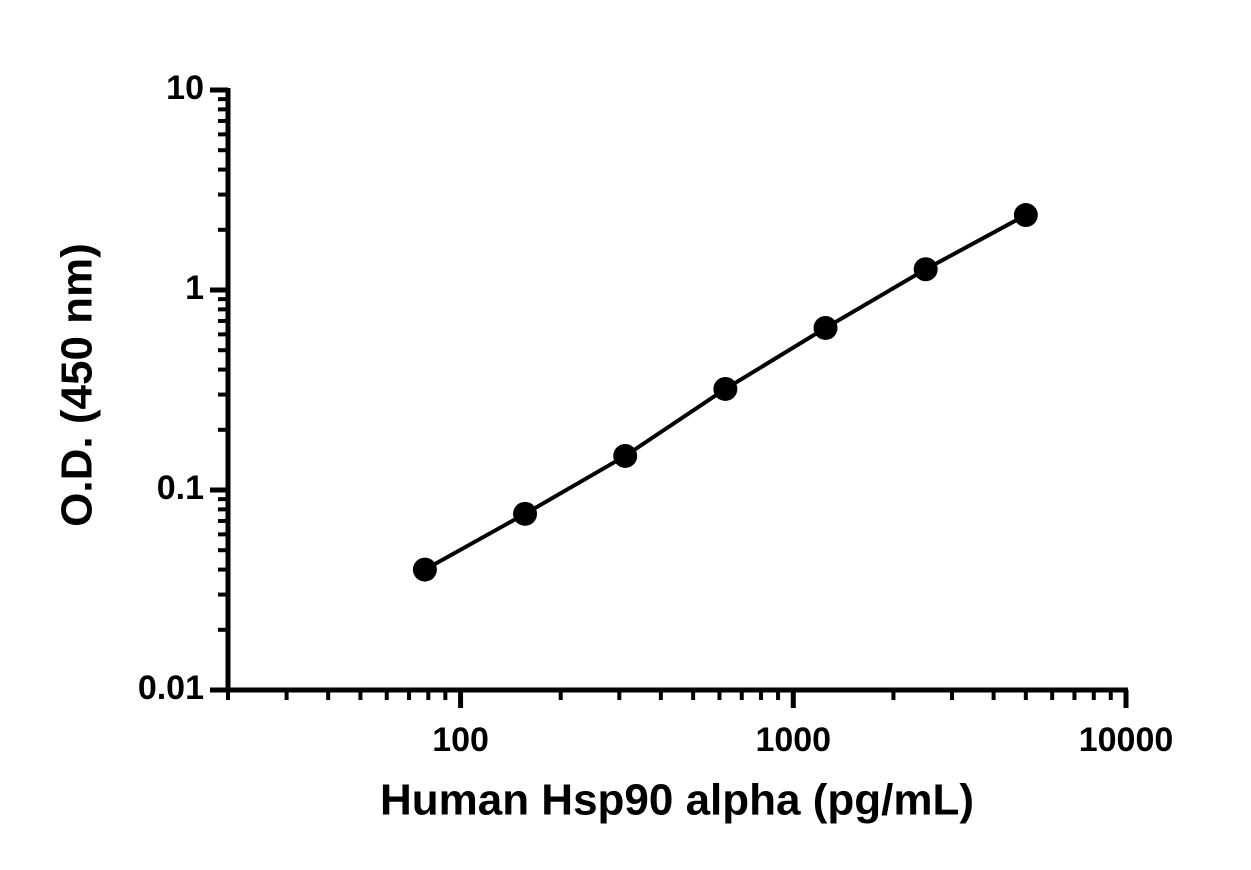 This screenshot has width=1251, height=870. Describe the element at coordinates (185, 88) in the screenshot. I see `y-tick-label: 10` at that location.